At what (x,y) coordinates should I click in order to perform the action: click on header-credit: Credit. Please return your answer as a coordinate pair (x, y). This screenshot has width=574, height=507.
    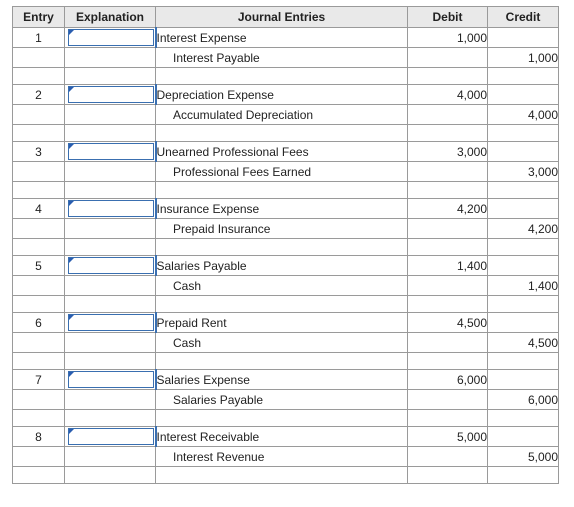
    Looking at the image, I should click on (523, 17).